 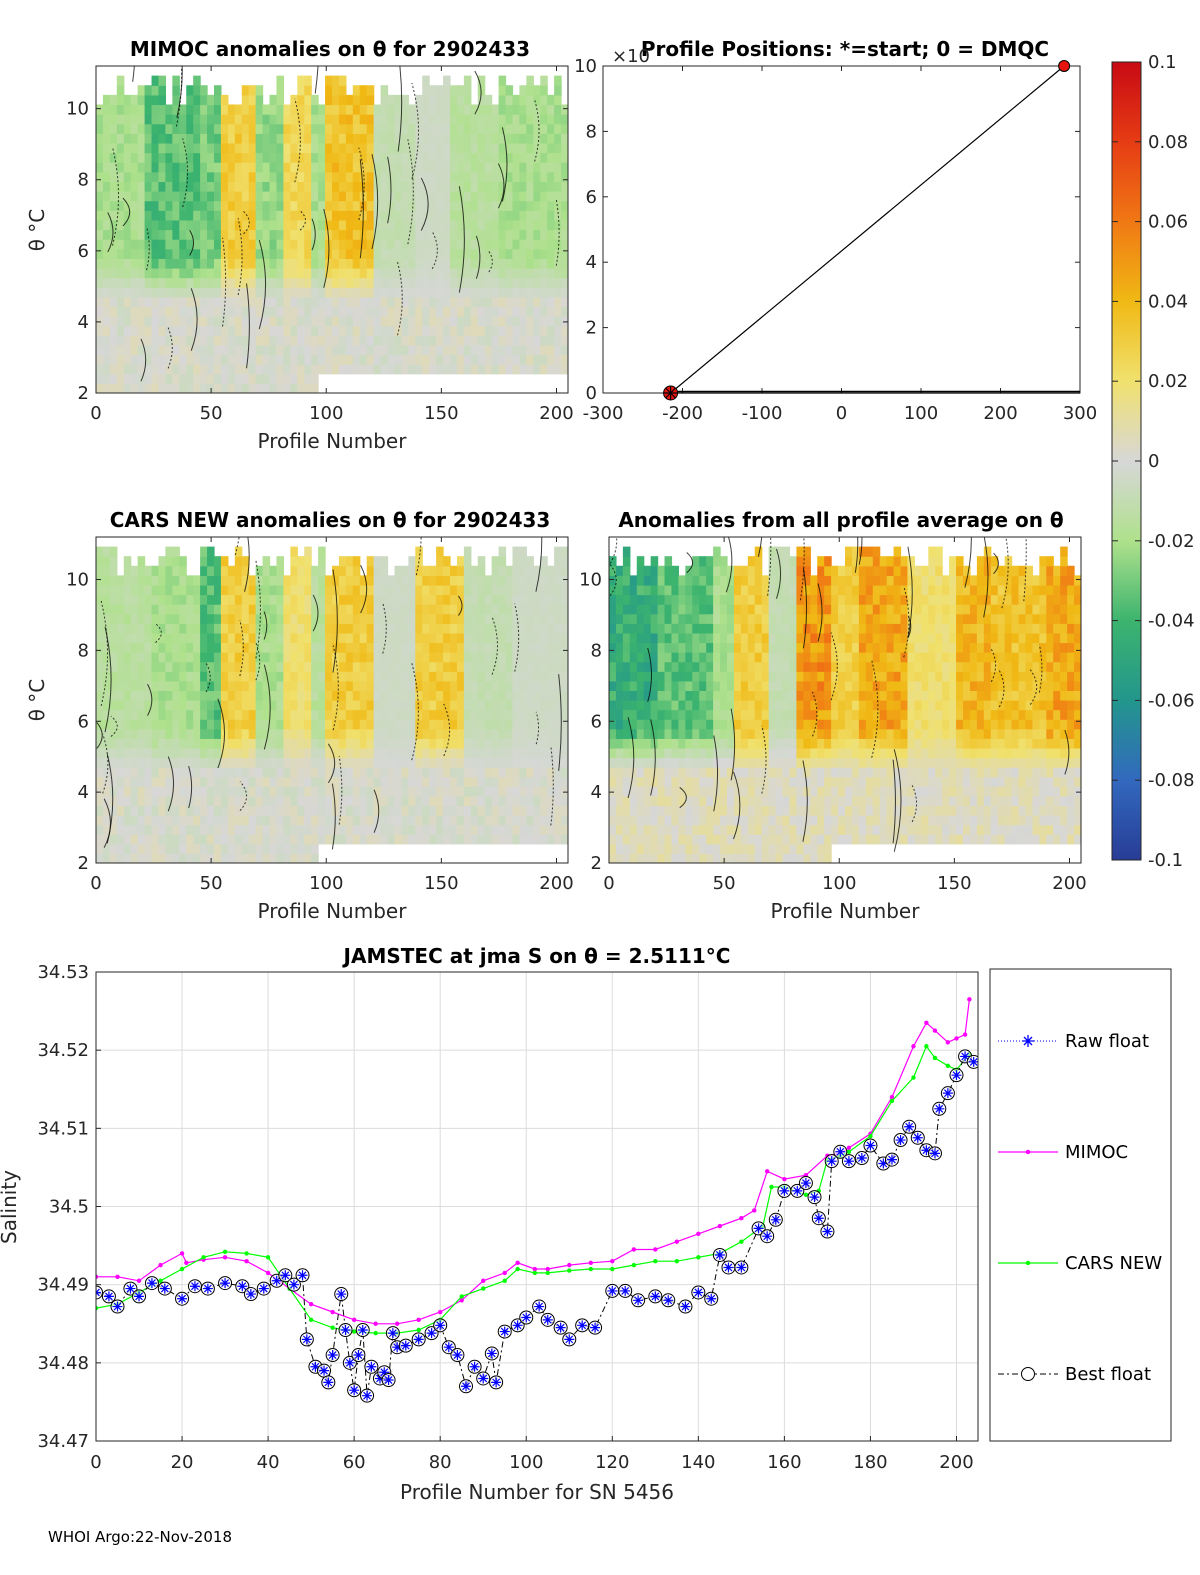 I want to click on y-tick-label: 10, so click(x=585, y=66).